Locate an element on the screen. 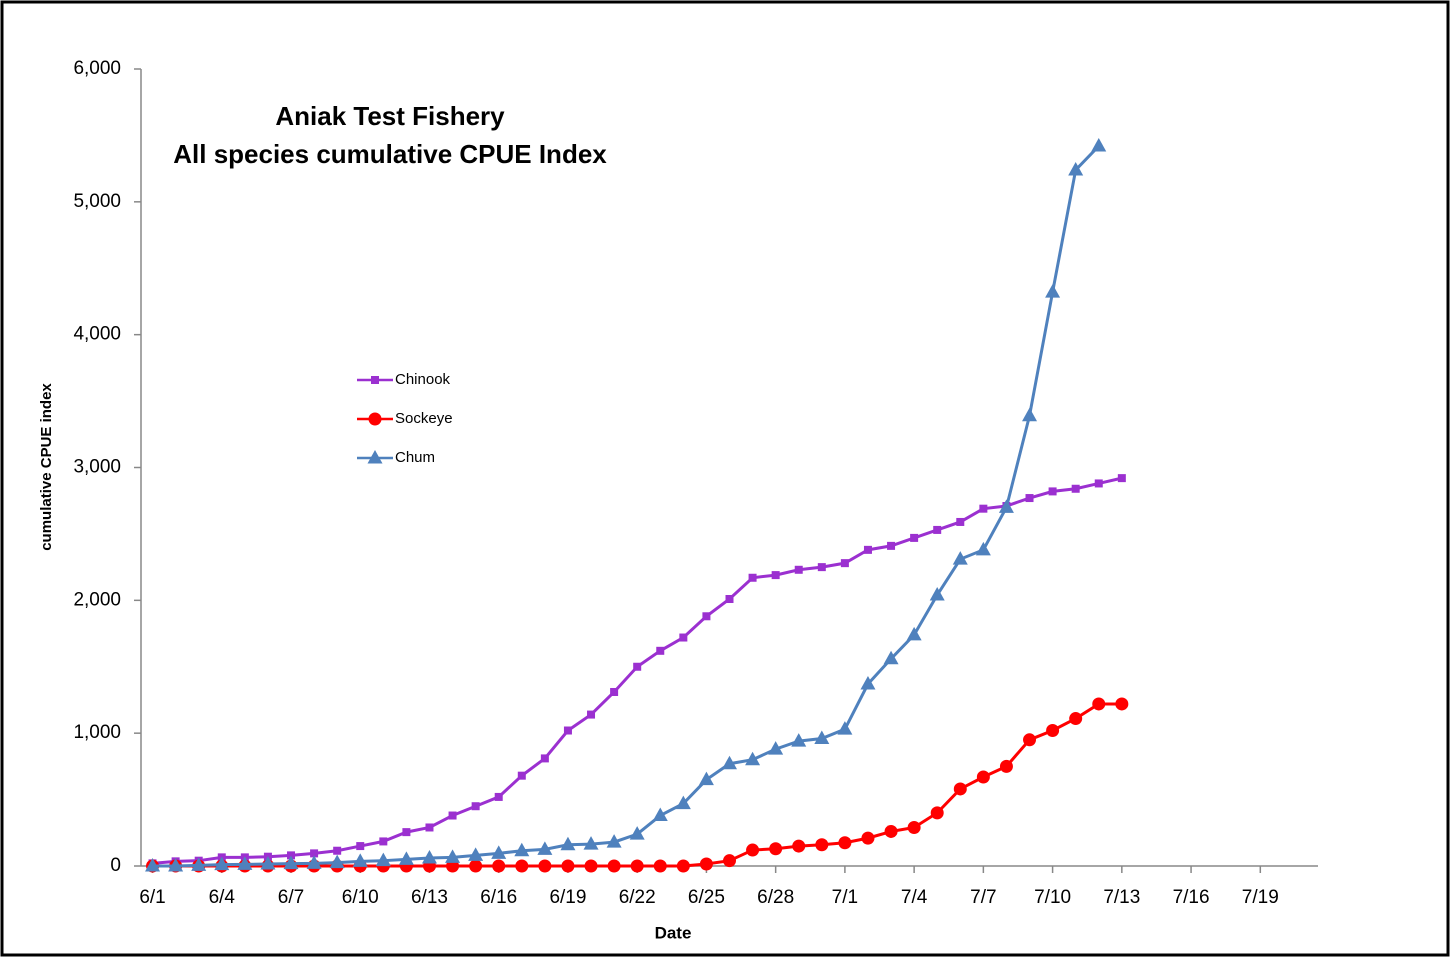 This screenshot has height=957, width=1450. chart-title: All species cumulative CPUE Index is located at coordinates (390, 154).